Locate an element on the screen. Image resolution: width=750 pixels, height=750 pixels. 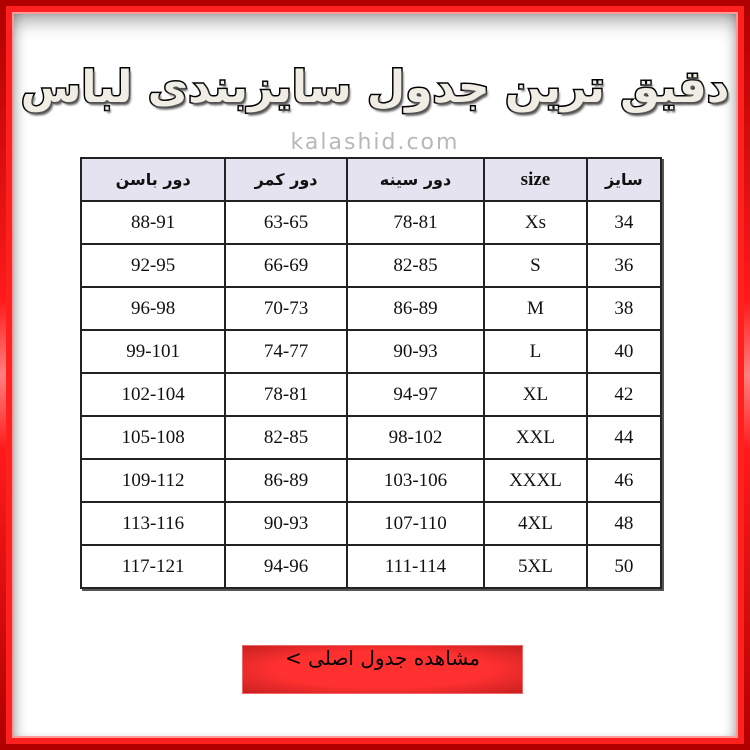
cell-size-fa: 34 is located at coordinates (624, 222).